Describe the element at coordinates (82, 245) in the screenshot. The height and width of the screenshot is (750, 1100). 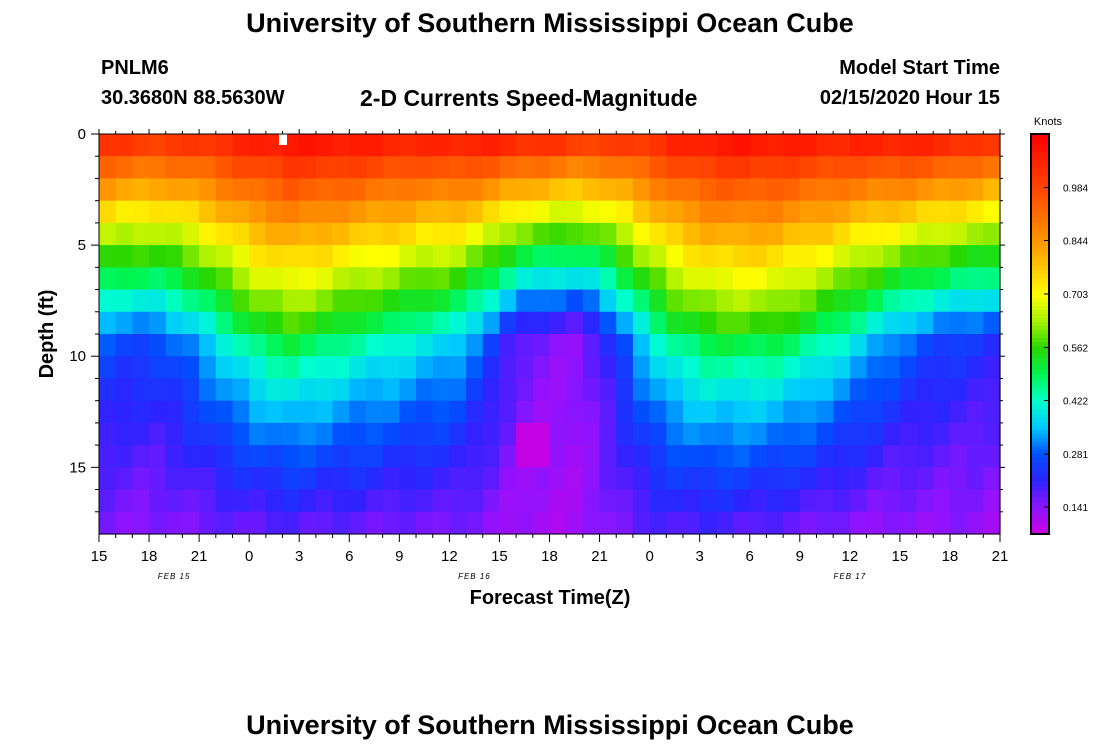
I see `y-tick-label: 5` at that location.